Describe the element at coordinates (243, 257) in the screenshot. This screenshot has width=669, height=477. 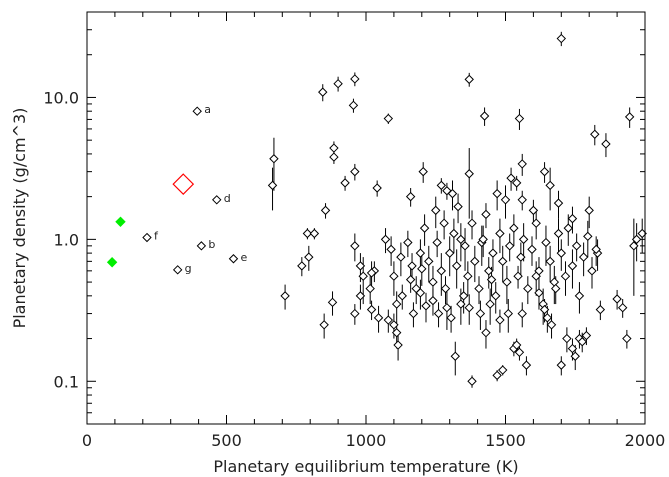
I see `point-label: e` at that location.